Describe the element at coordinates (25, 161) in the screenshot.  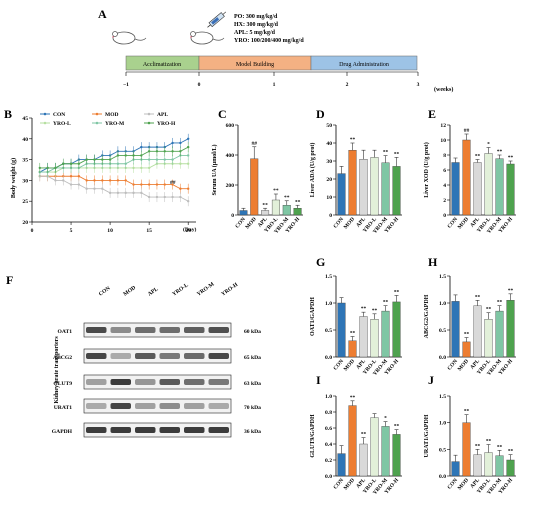
I see `panel-b-ytick-label: 35` at that location.